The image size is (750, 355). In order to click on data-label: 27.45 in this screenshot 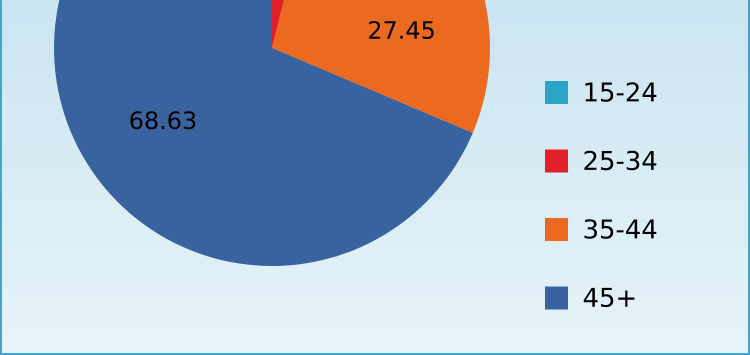, I will do `click(401, 30)`.